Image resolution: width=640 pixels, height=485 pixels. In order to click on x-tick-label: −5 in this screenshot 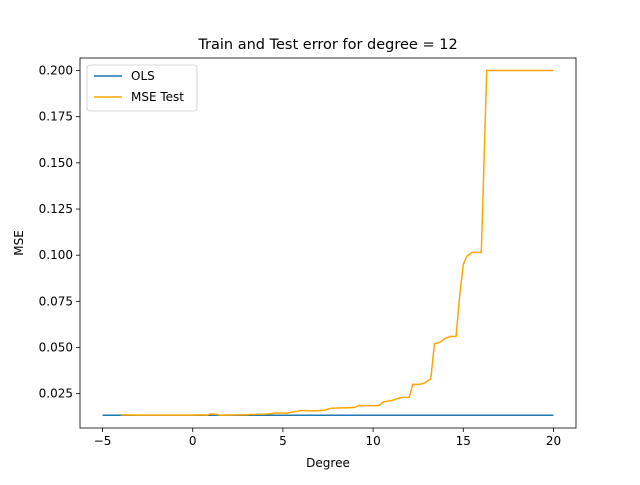, I will do `click(103, 441)`.